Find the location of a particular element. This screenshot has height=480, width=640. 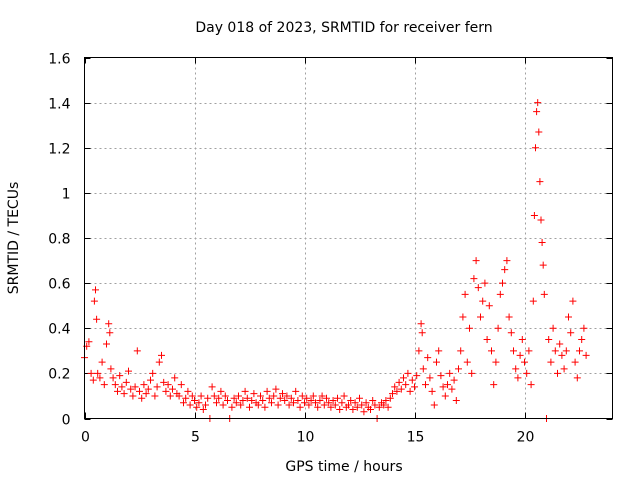

y-tick-label: 0 is located at coordinates (66, 421).